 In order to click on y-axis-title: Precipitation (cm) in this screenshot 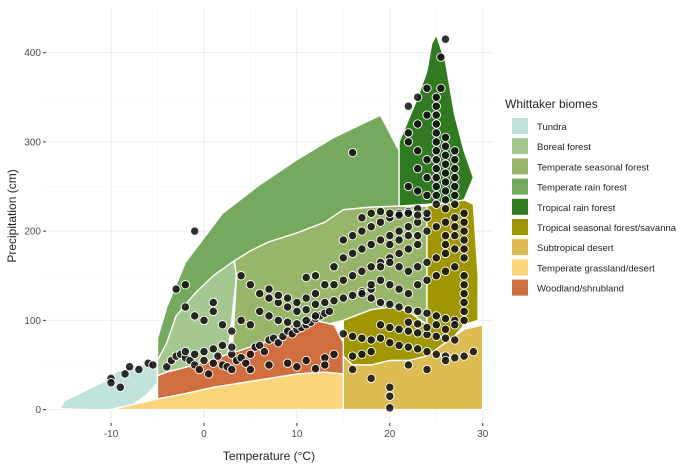, I will do `click(12, 215)`.